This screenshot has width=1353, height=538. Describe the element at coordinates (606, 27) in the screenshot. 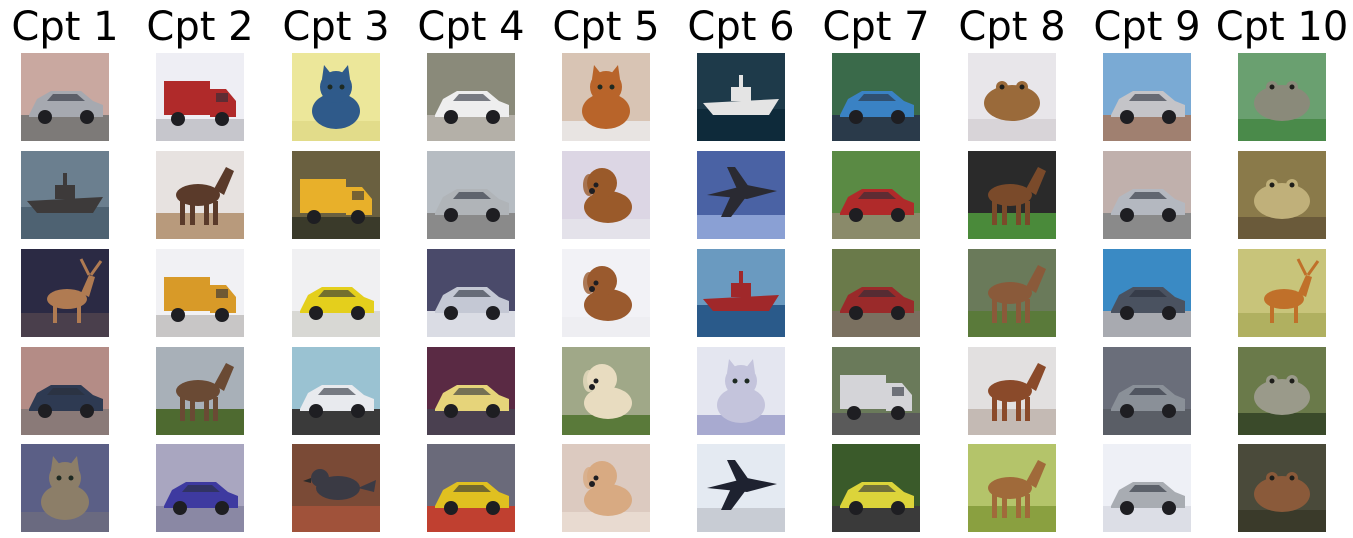

I see `column-title-cpt-5: Cpt 5` at that location.